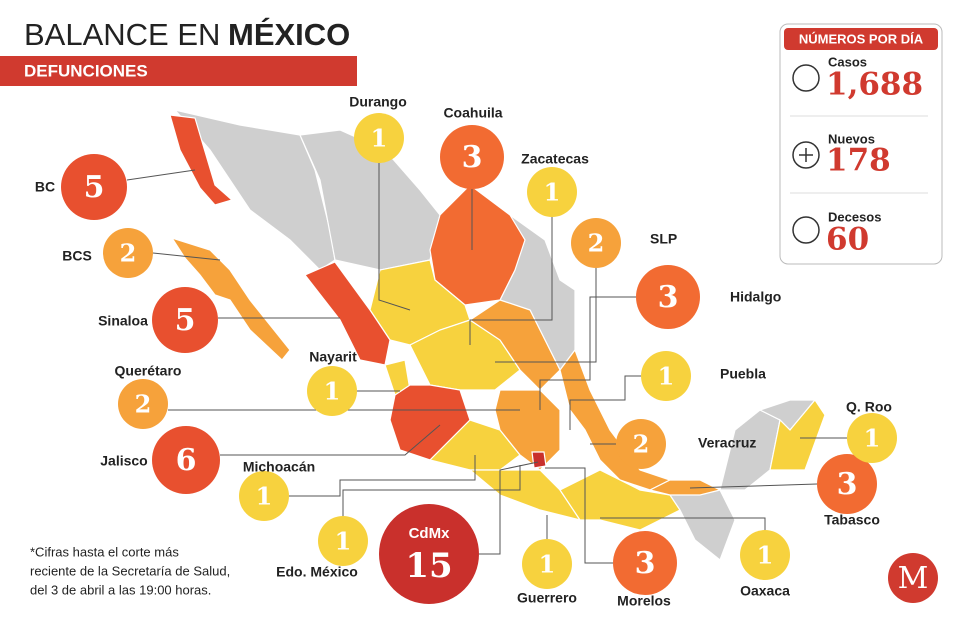  I want to click on state-name: Hidalgo, so click(755, 297).